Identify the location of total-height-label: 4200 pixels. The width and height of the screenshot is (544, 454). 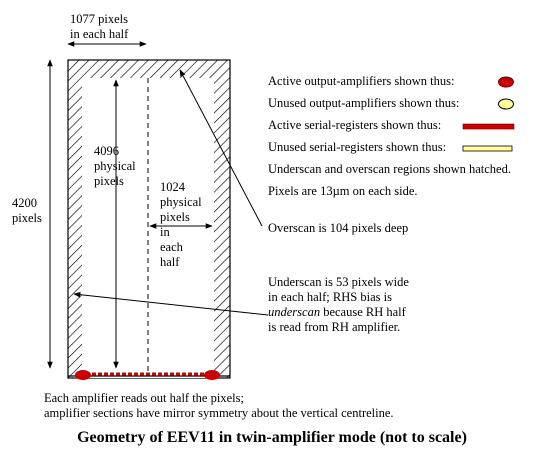
(27, 211).